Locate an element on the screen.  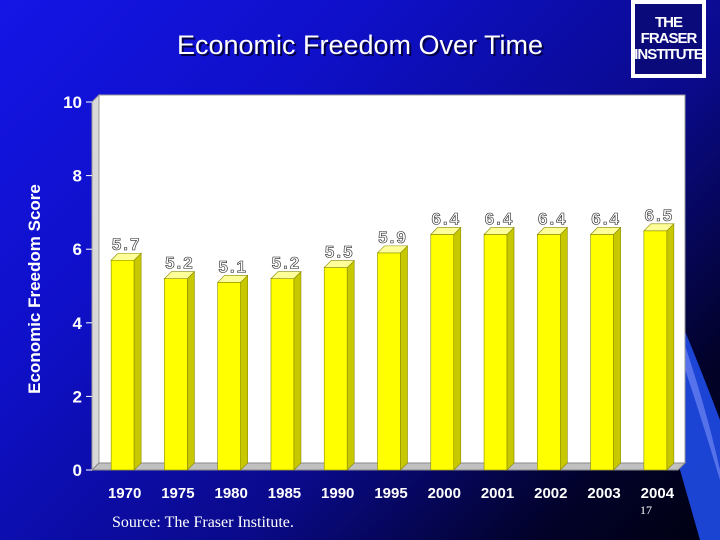
x-tick-label: 1985 is located at coordinates (284, 493).